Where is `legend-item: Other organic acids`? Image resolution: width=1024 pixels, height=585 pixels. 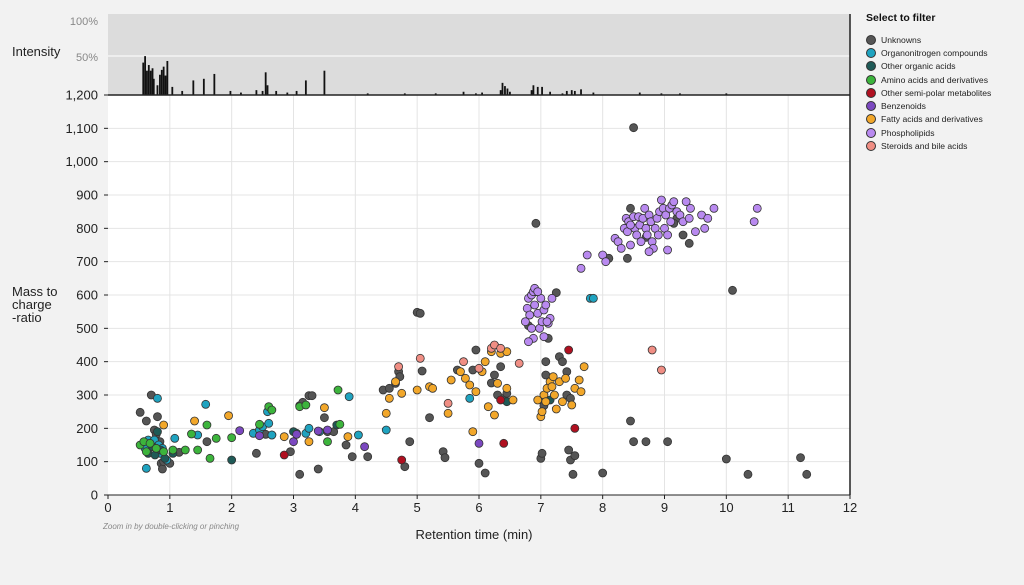 legend-item: Other organic acids is located at coordinates (941, 66).